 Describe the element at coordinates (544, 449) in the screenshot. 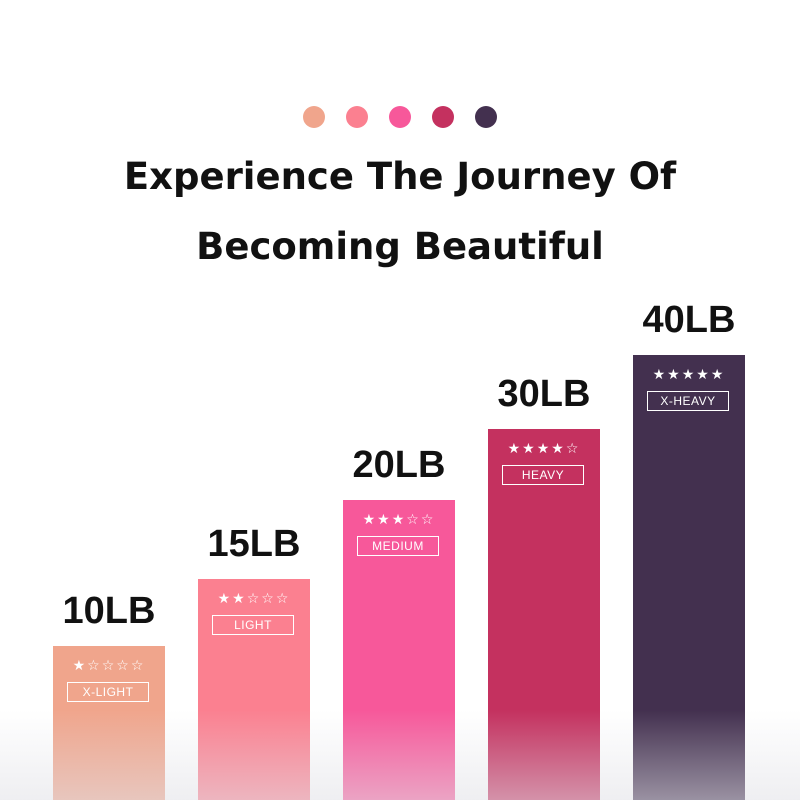

I see `star-rating: ★★★★☆` at that location.